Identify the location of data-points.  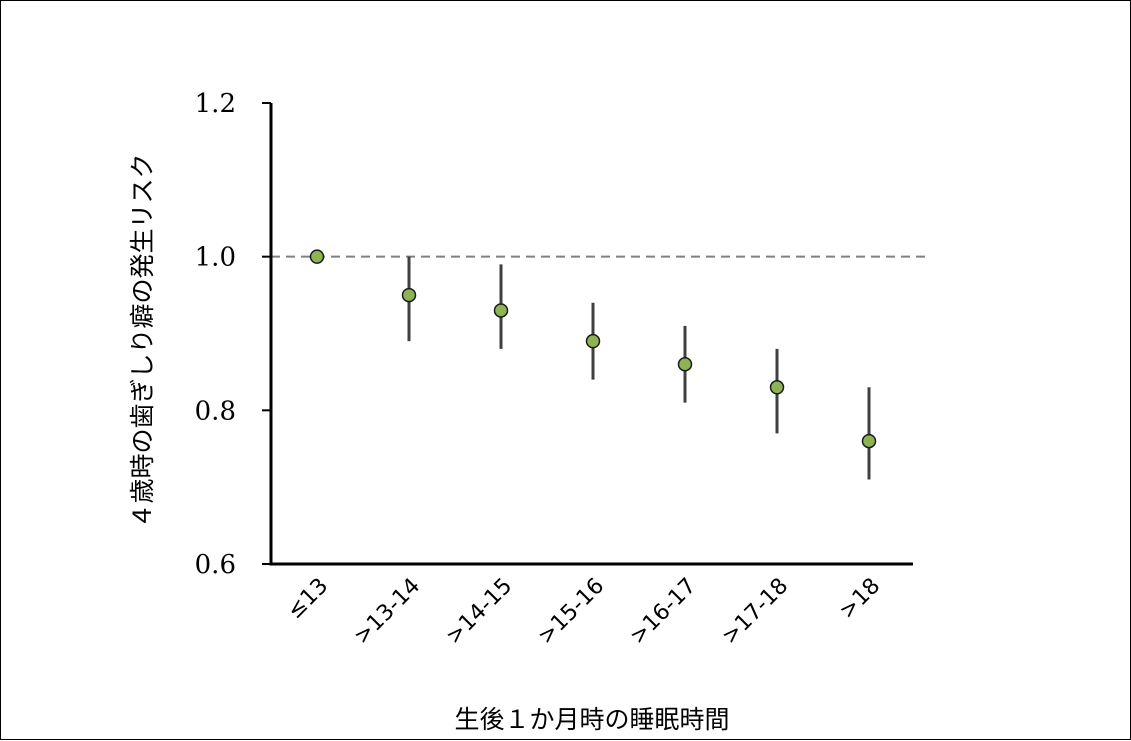
(593, 349).